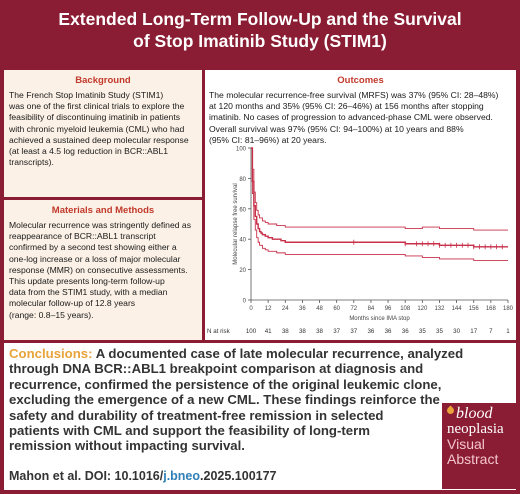 This screenshot has width=520, height=494. What do you see at coordinates (182, 476) in the screenshot?
I see `doi-link: j.bneo` at bounding box center [182, 476].